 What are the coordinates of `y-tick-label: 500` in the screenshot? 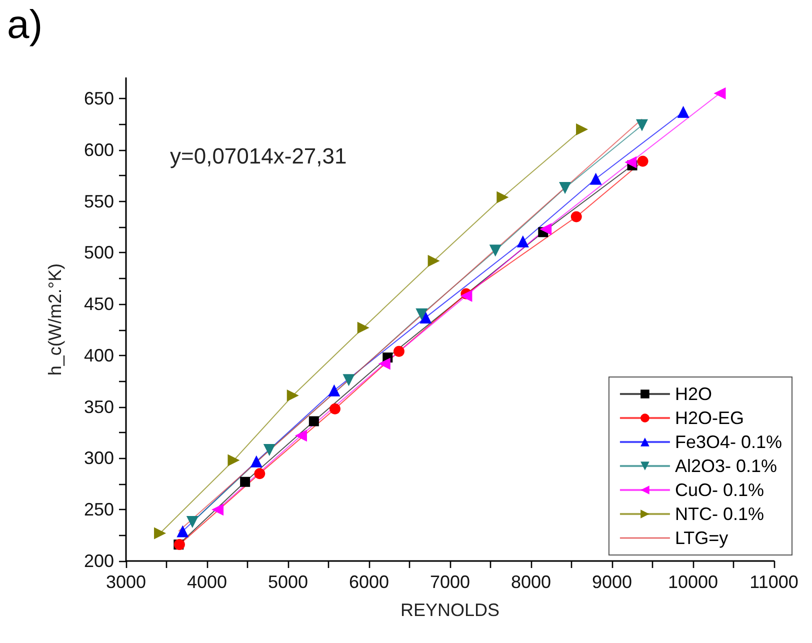 It's located at (99, 252).